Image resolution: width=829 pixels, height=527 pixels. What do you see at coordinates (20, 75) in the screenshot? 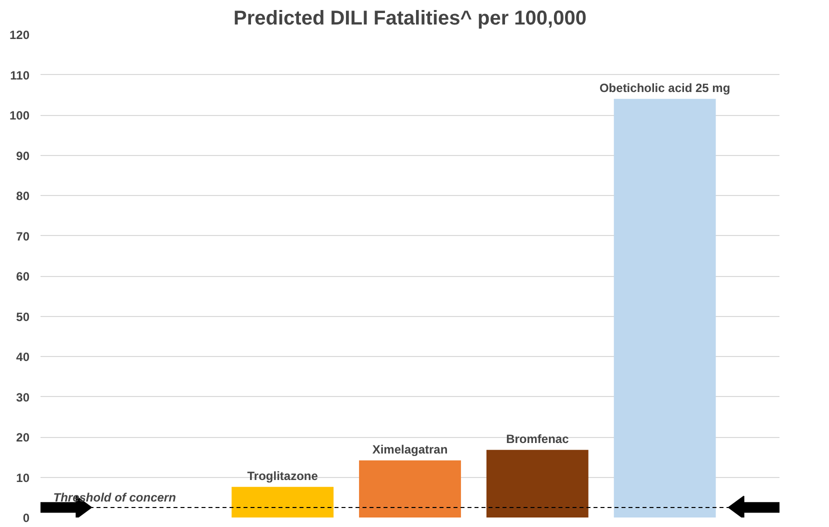
I see `y-tick-label: 110` at bounding box center [20, 75].